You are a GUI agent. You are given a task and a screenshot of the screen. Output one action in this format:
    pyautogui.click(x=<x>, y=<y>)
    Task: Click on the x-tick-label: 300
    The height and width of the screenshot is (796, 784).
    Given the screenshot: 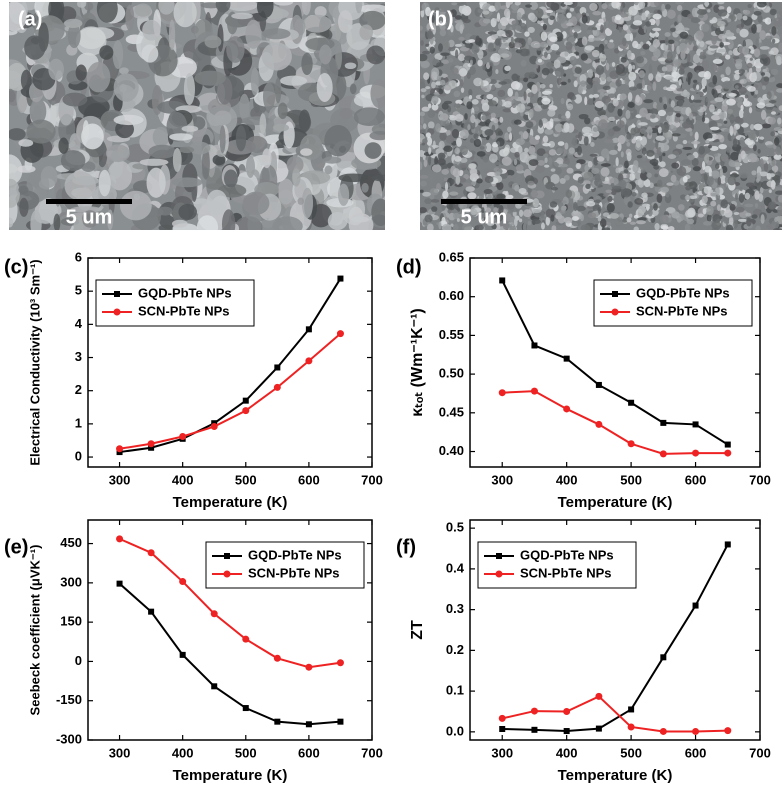 What is the action you would take?
    pyautogui.click(x=502, y=752)
    